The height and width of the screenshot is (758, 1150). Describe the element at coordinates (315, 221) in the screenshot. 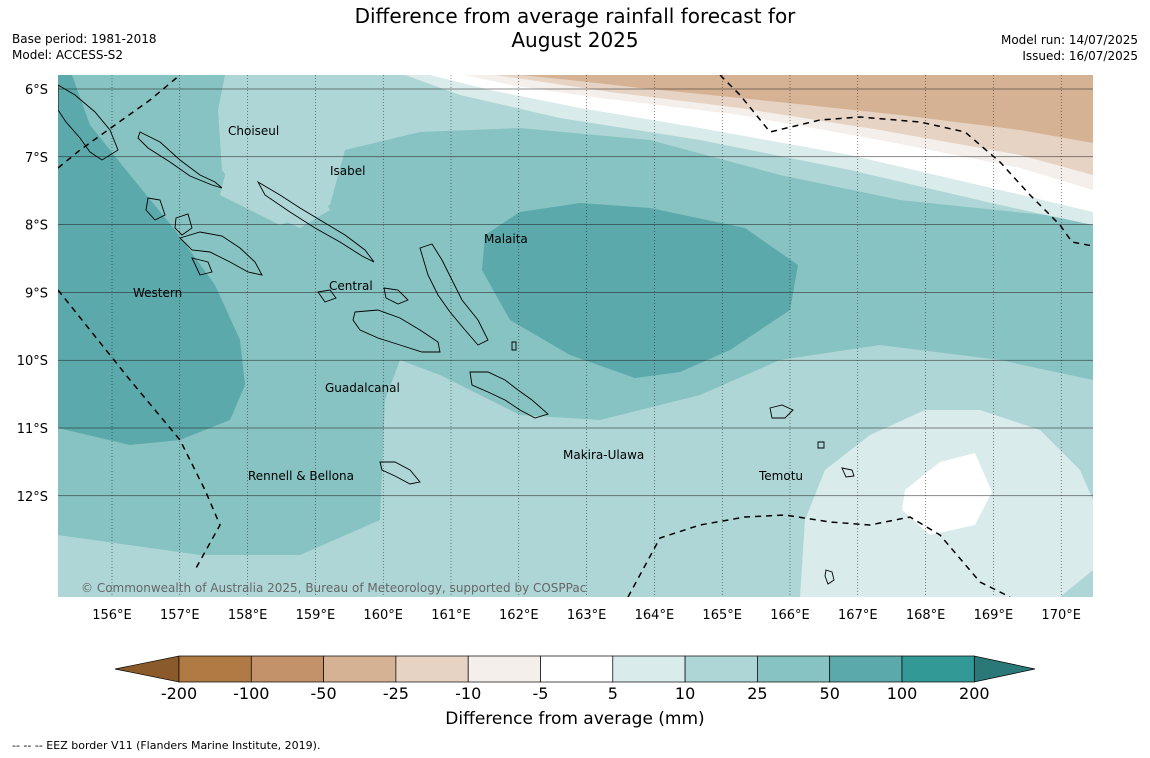

I see `island-isabel` at that location.